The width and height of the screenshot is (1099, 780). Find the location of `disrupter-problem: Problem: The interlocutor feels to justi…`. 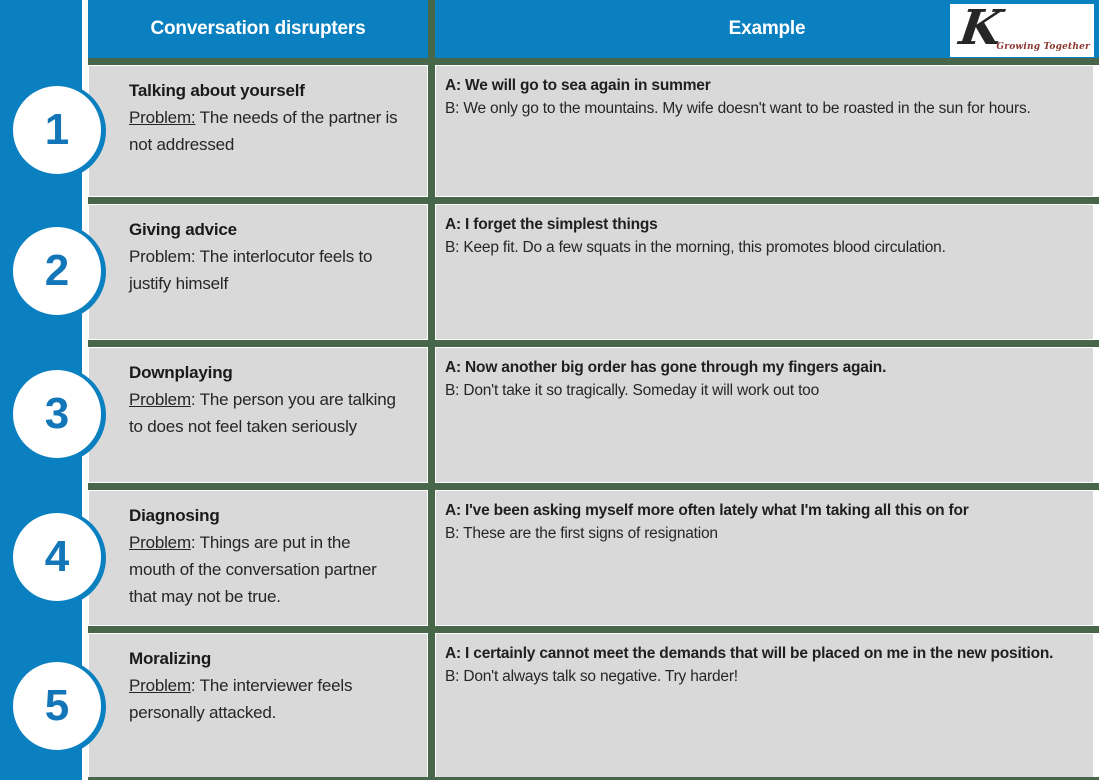

disrupter-problem: Problem: The interlocutor feels to justi… is located at coordinates (265, 270).